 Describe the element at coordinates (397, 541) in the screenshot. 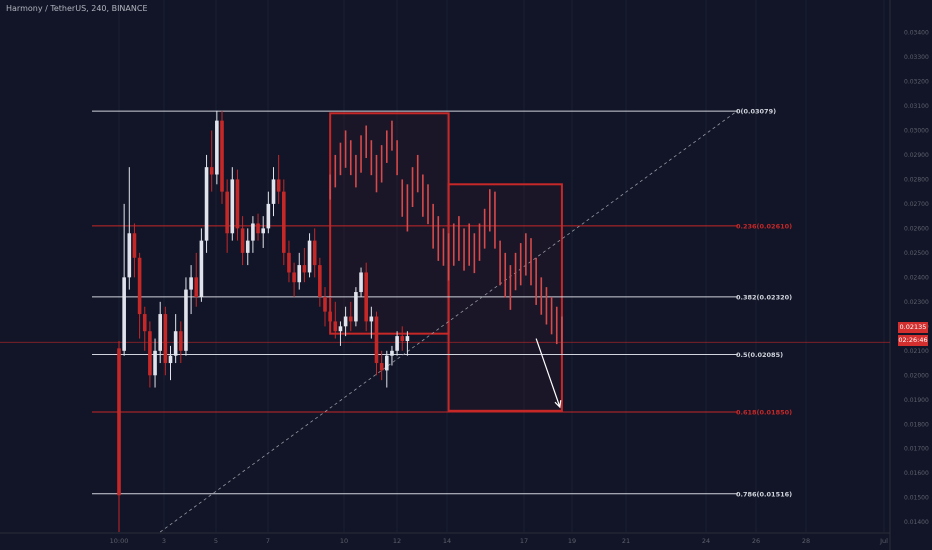

I see `x-tick-label: 12` at that location.